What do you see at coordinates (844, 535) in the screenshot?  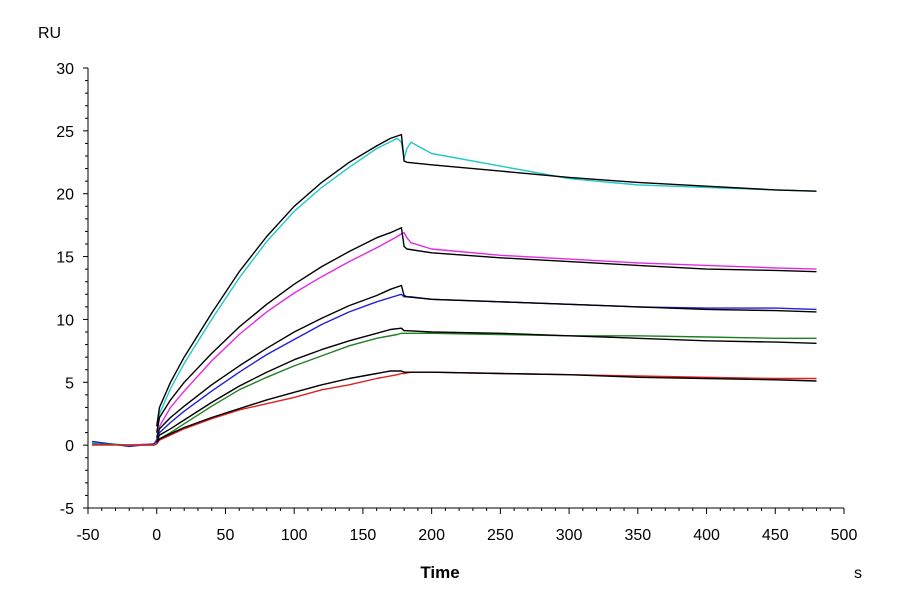 I see `x-tick-label: 500` at bounding box center [844, 535].